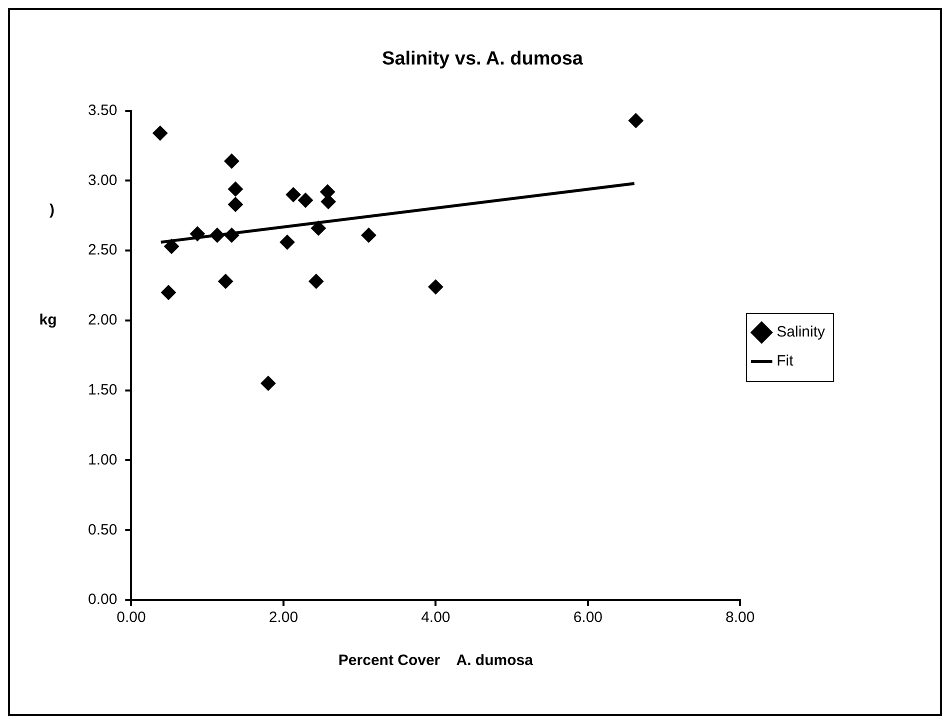 Image resolution: width=948 pixels, height=722 pixels. Describe the element at coordinates (103, 529) in the screenshot. I see `y-tick-label: 0.50` at that location.